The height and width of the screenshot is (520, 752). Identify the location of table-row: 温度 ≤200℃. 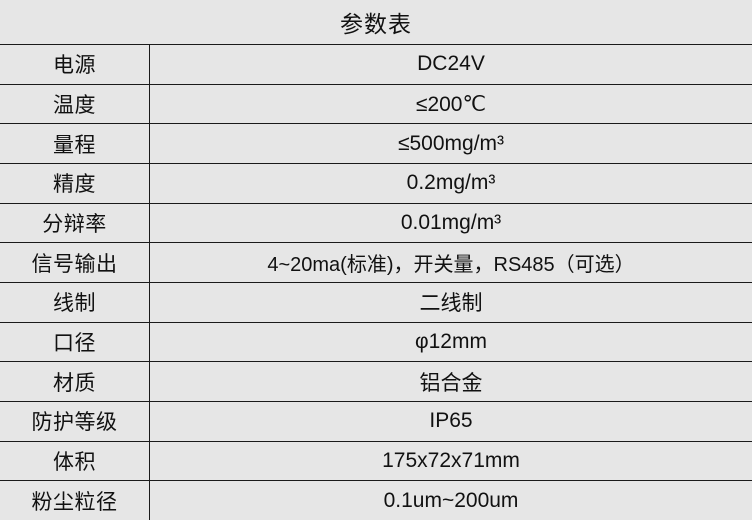
(376, 104).